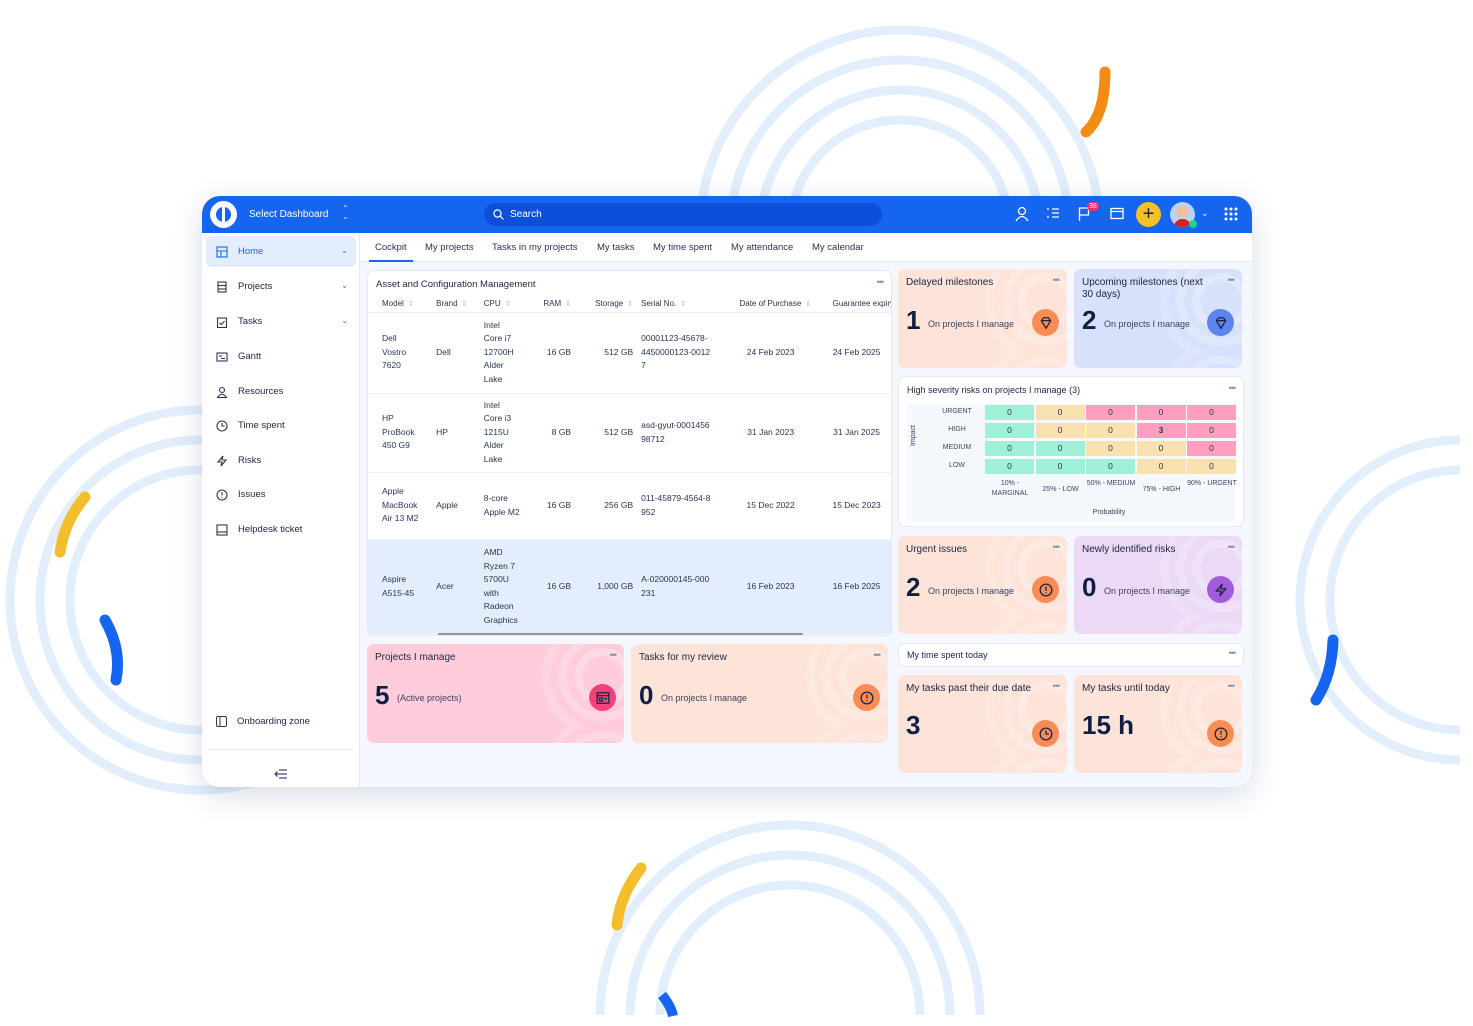 This screenshot has width=1473, height=1026. I want to click on horizontal-scrollbar, so click(620, 634).